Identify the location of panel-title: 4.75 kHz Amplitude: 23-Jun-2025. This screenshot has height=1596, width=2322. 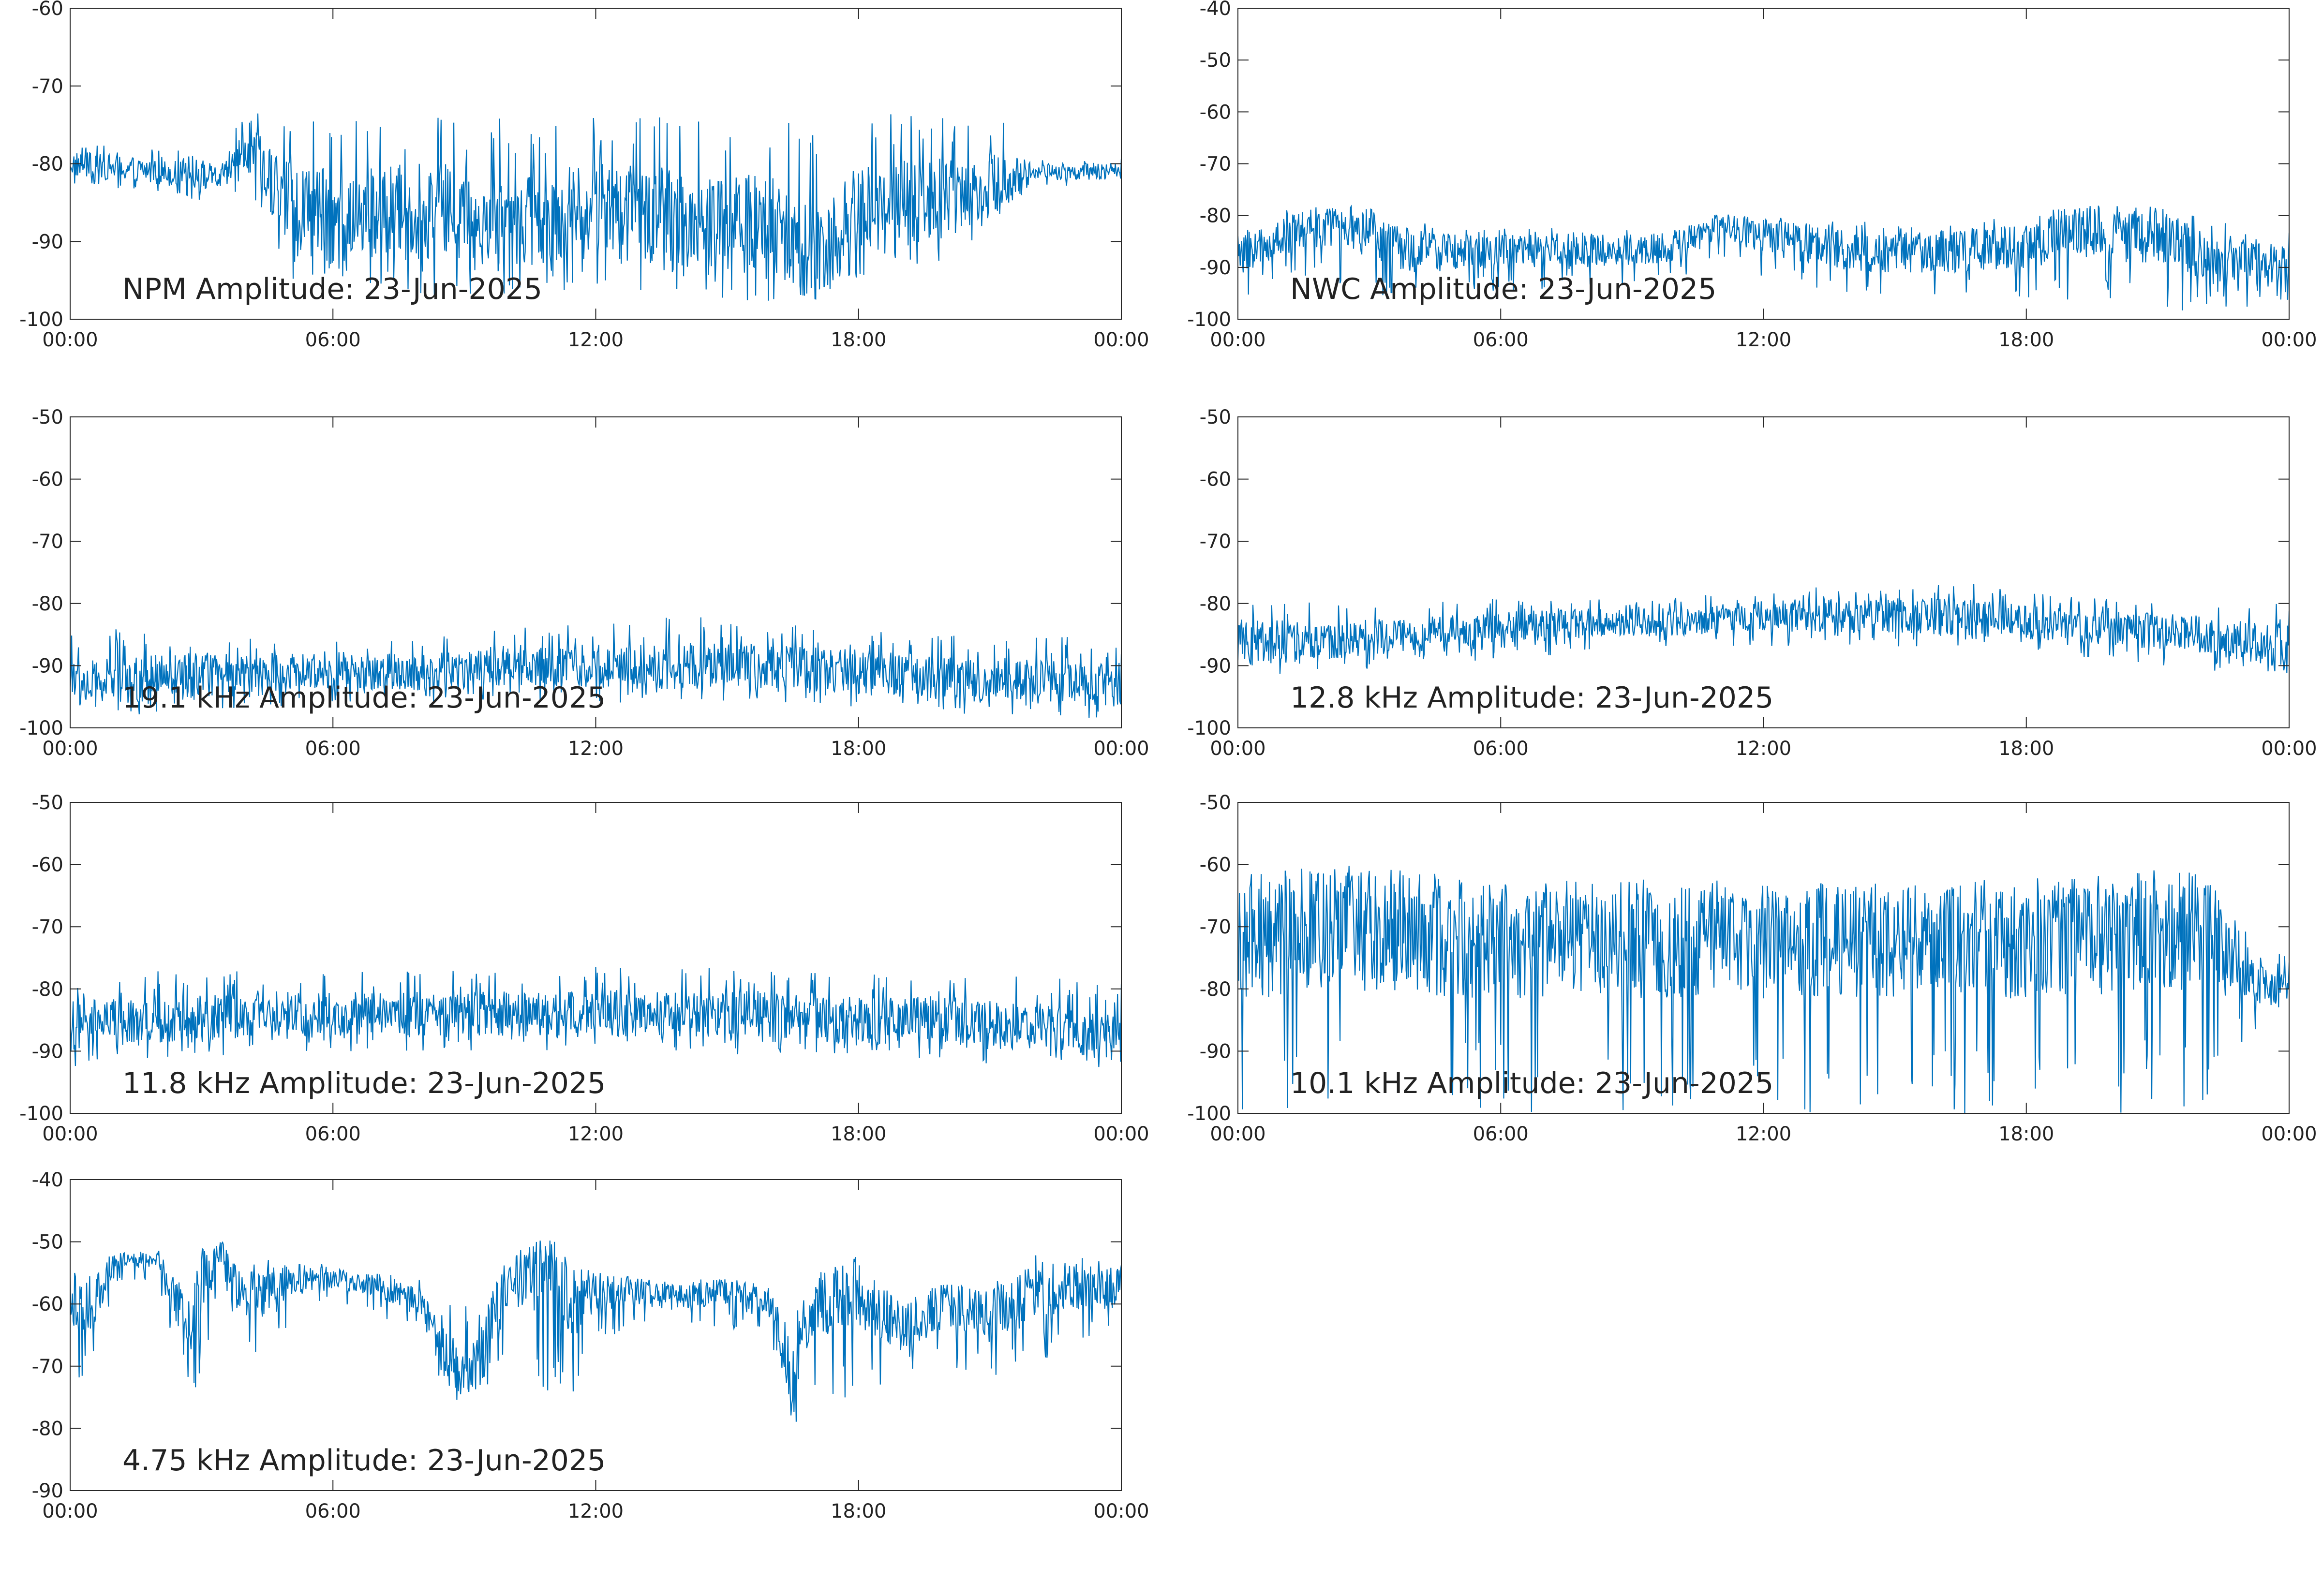
(364, 1461).